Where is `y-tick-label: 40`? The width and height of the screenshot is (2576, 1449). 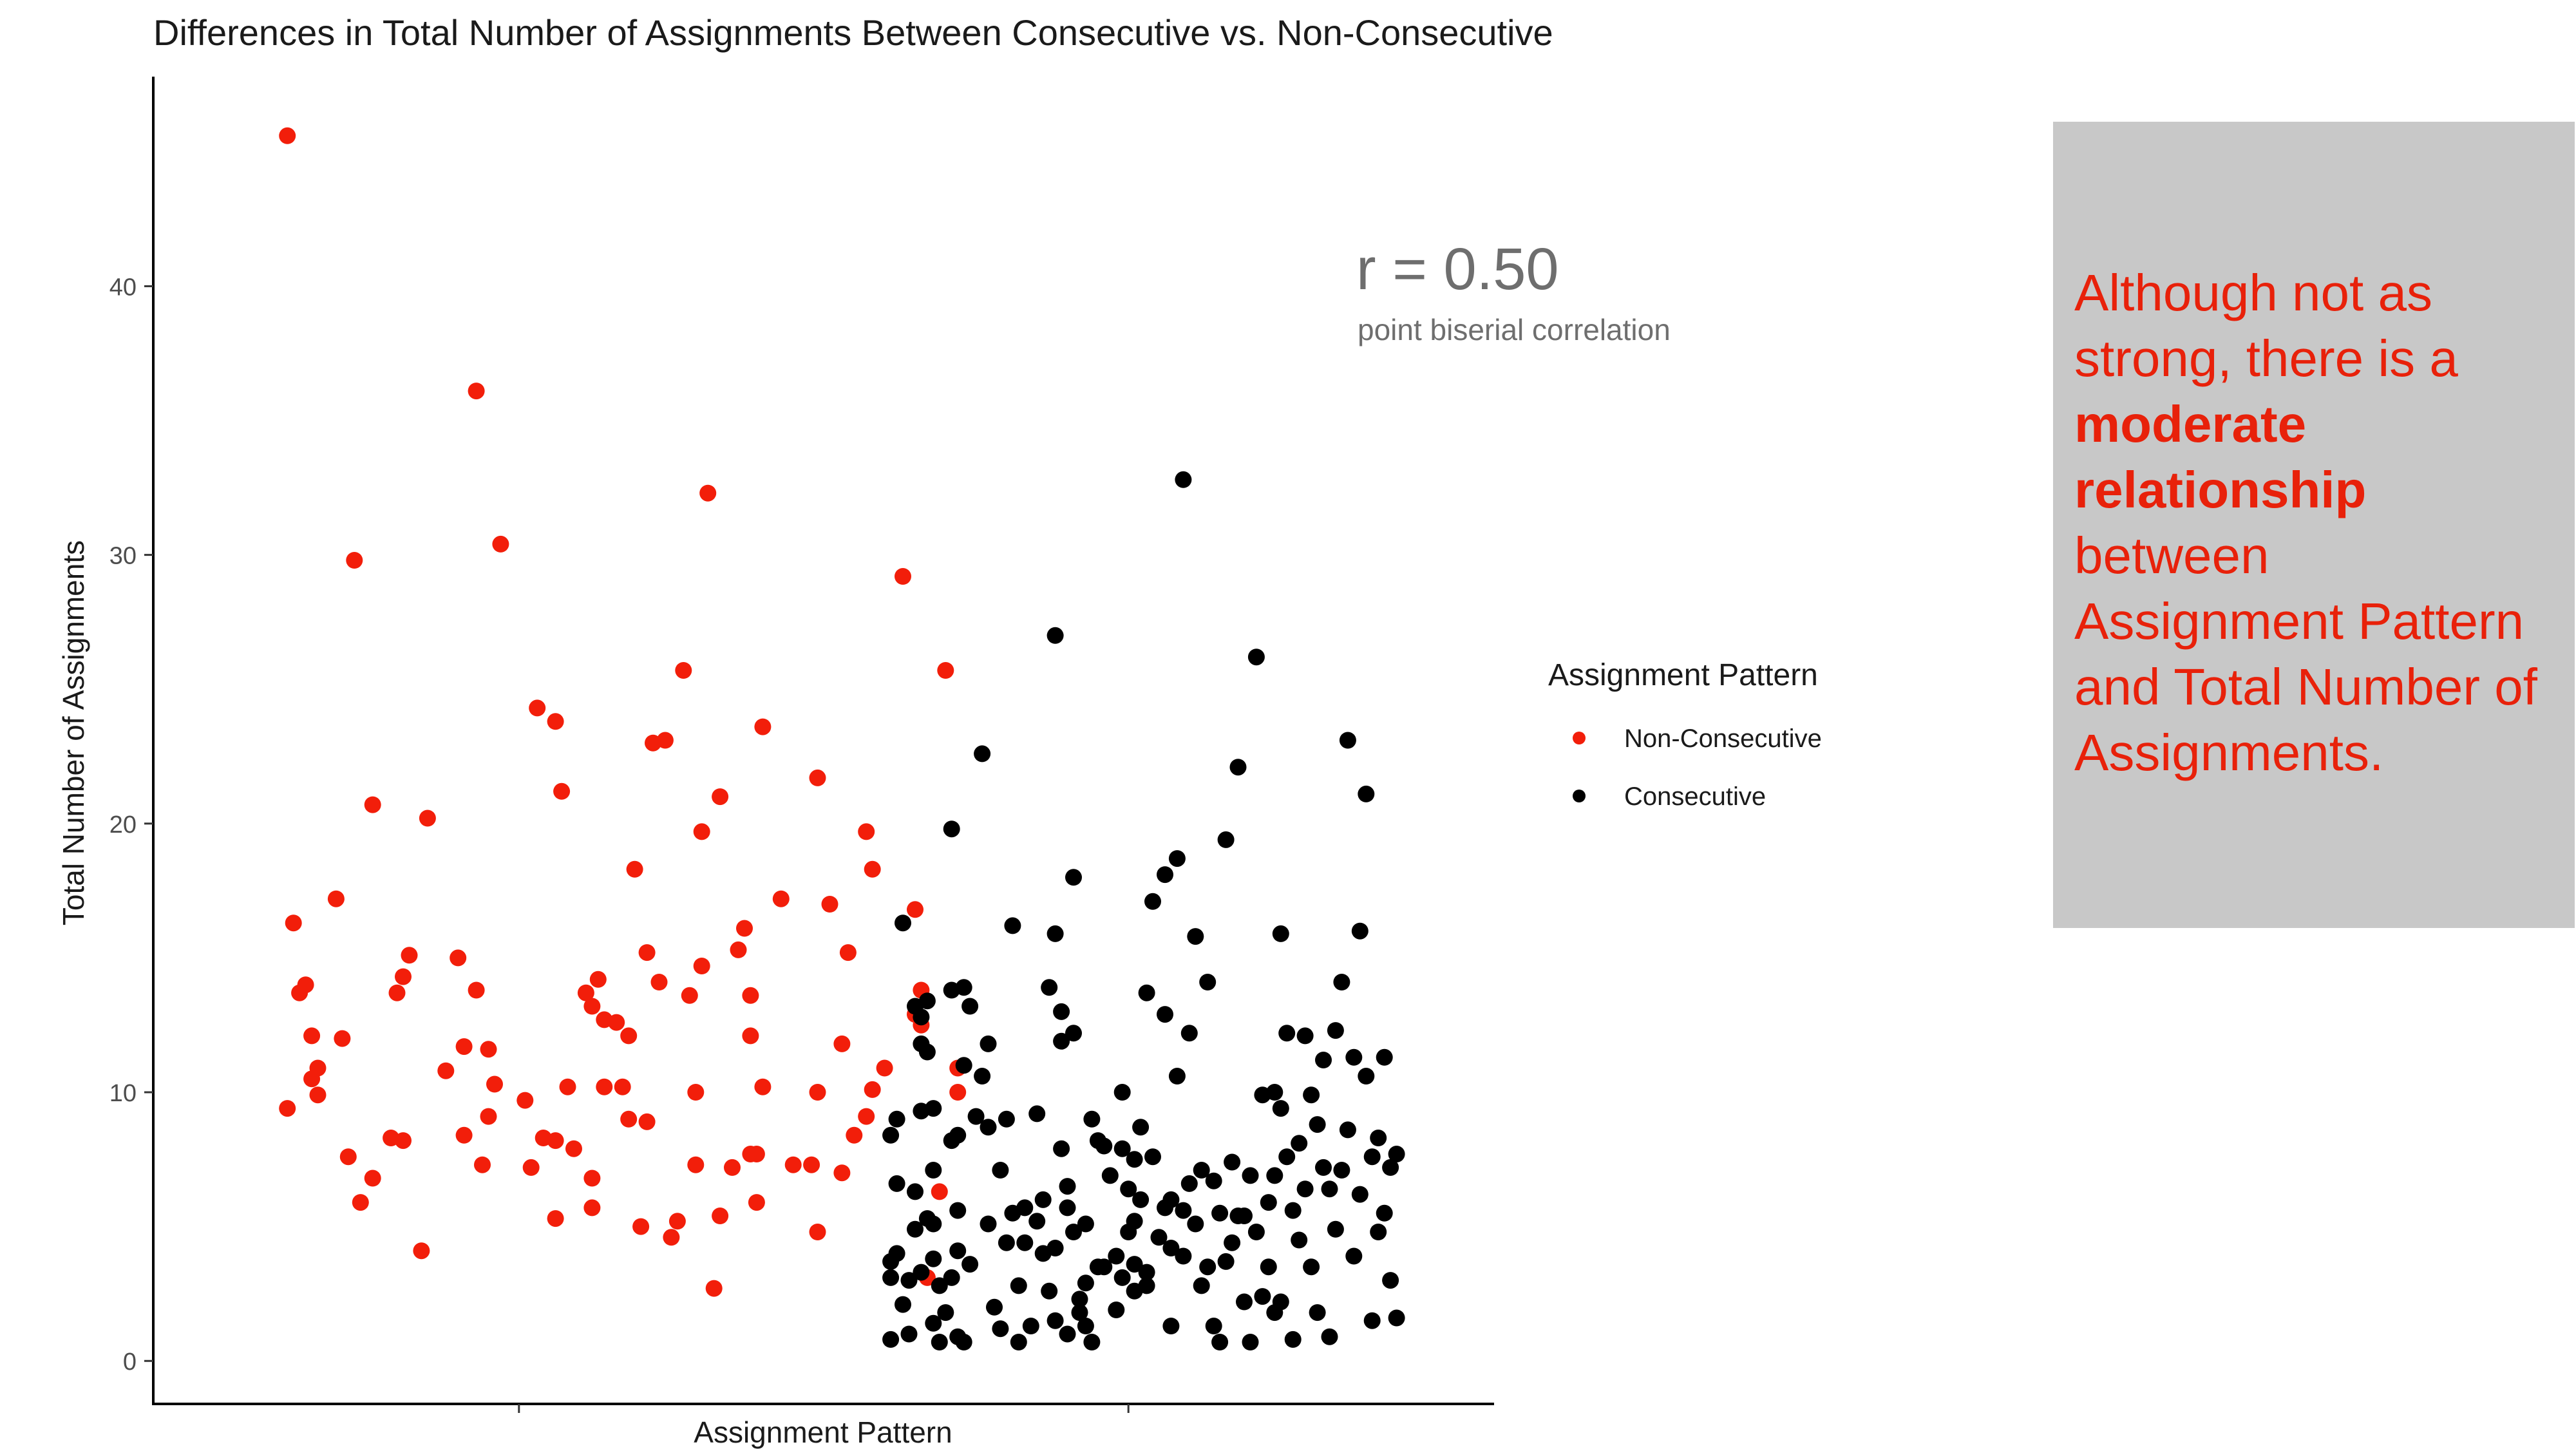 y-tick-label: 40 is located at coordinates (123, 287).